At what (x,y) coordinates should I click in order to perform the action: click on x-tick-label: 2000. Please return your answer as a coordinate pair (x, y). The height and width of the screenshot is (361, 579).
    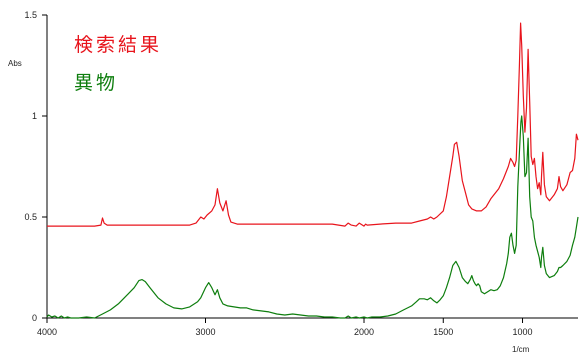
    Looking at the image, I should click on (364, 332).